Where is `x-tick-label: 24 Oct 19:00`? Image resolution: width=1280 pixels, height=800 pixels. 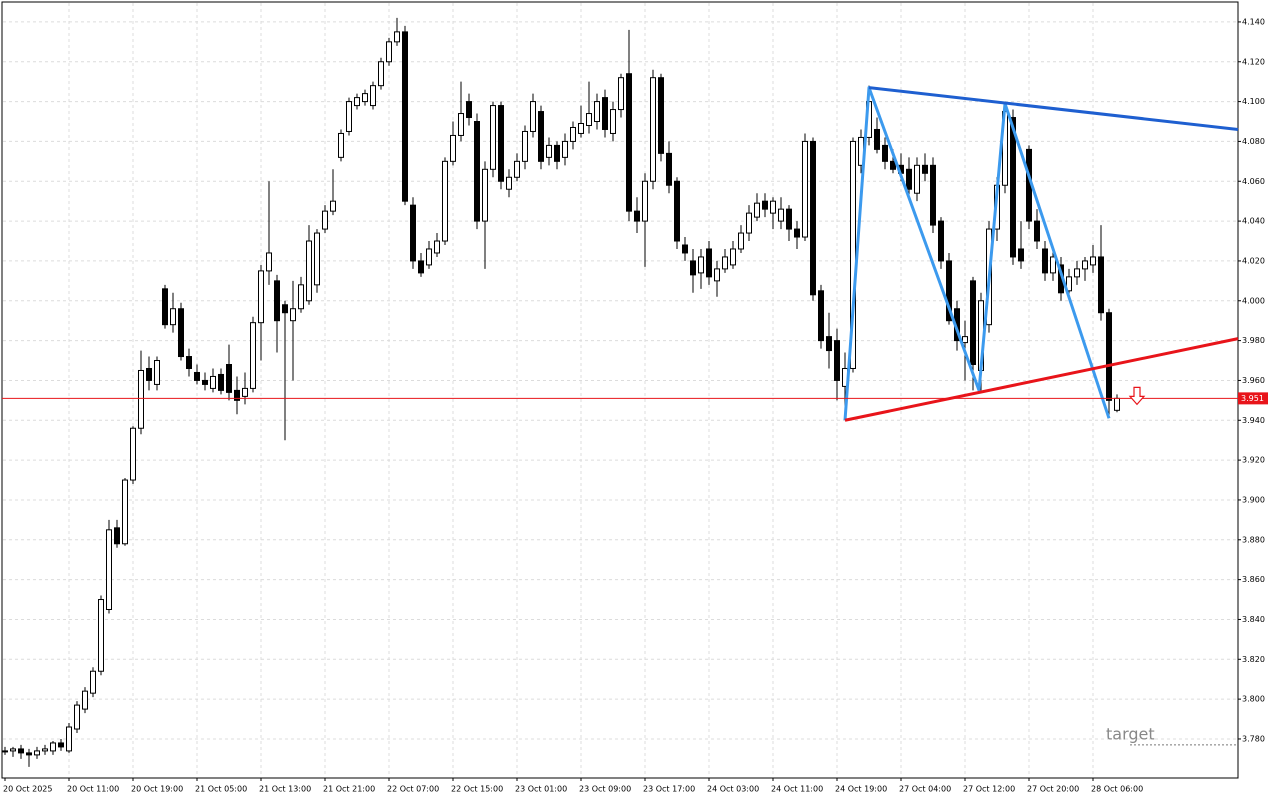
x-tick-label: 24 Oct 19:00 is located at coordinates (861, 789).